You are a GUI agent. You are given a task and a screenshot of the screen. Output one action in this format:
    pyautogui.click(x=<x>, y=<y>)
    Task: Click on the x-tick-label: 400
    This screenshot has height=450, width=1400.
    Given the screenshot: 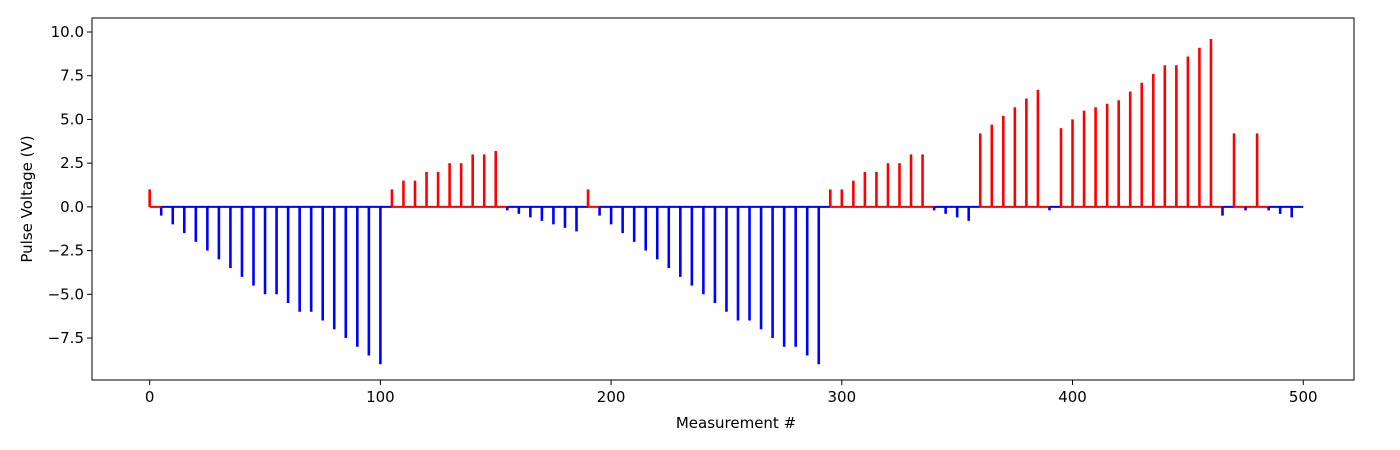 What is the action you would take?
    pyautogui.click(x=1072, y=397)
    